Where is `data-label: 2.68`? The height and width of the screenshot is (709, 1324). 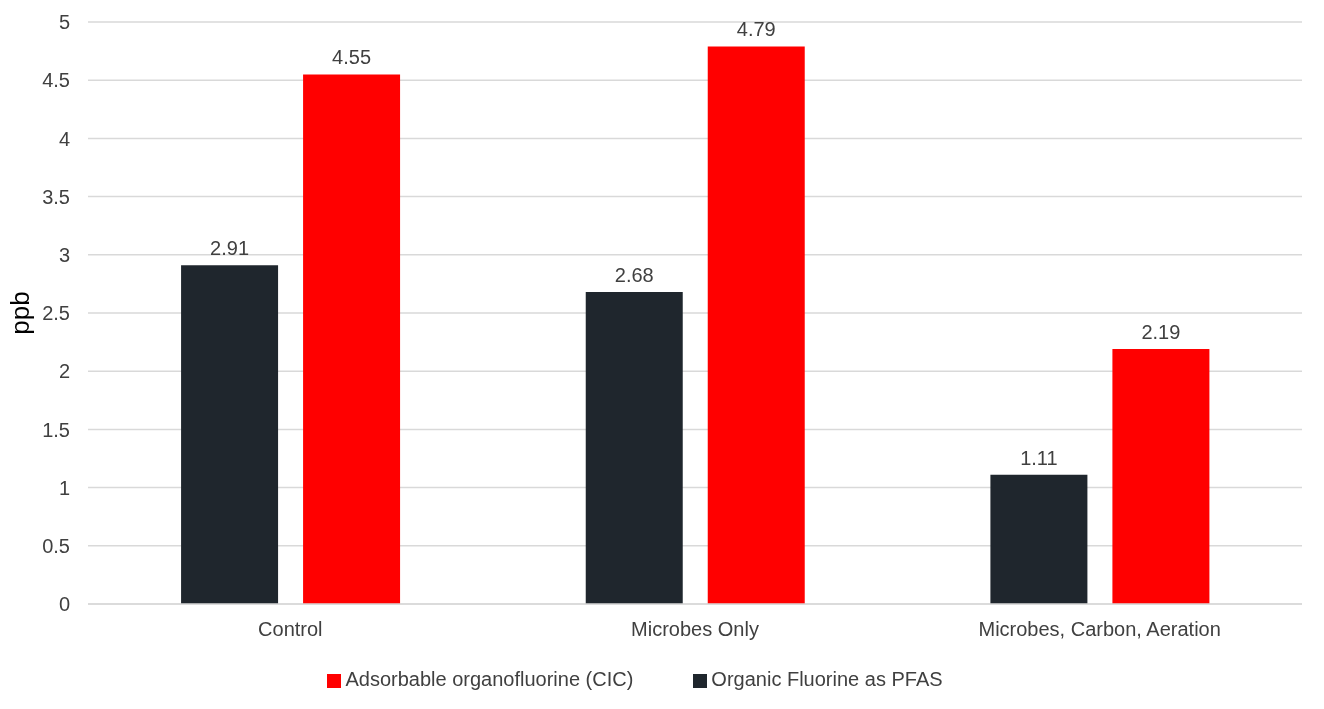
data-label: 2.68 is located at coordinates (634, 275).